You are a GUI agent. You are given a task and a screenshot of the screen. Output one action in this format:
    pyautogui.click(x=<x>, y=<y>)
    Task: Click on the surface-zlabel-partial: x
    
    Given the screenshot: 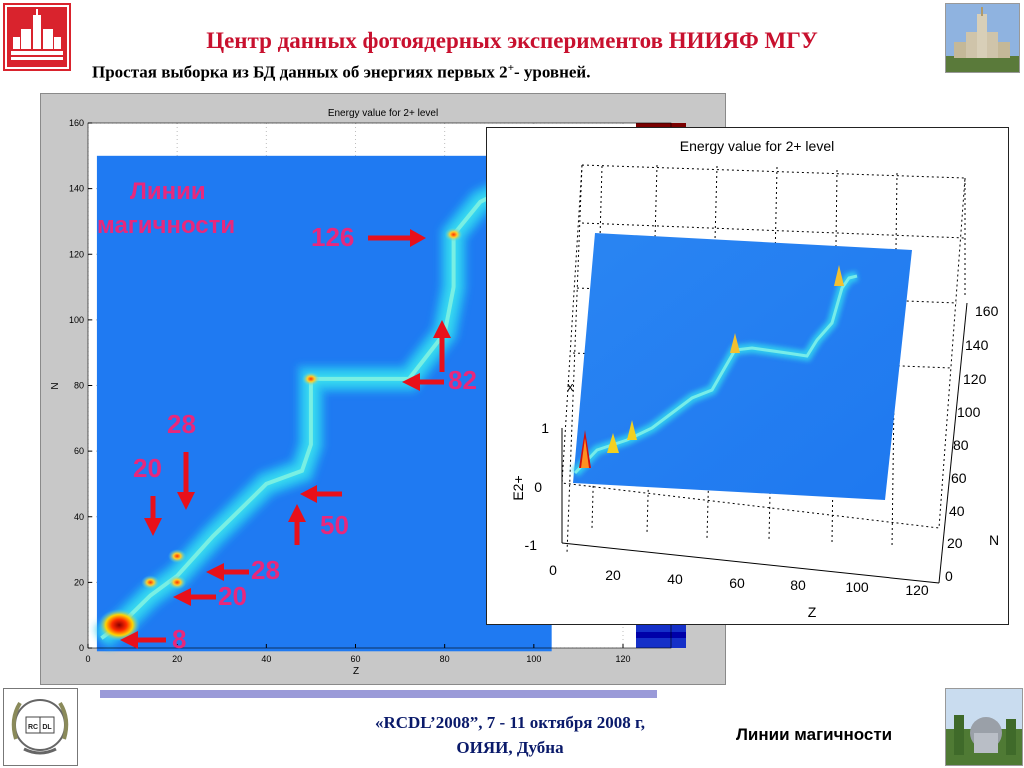 What is the action you would take?
    pyautogui.click(x=570, y=386)
    